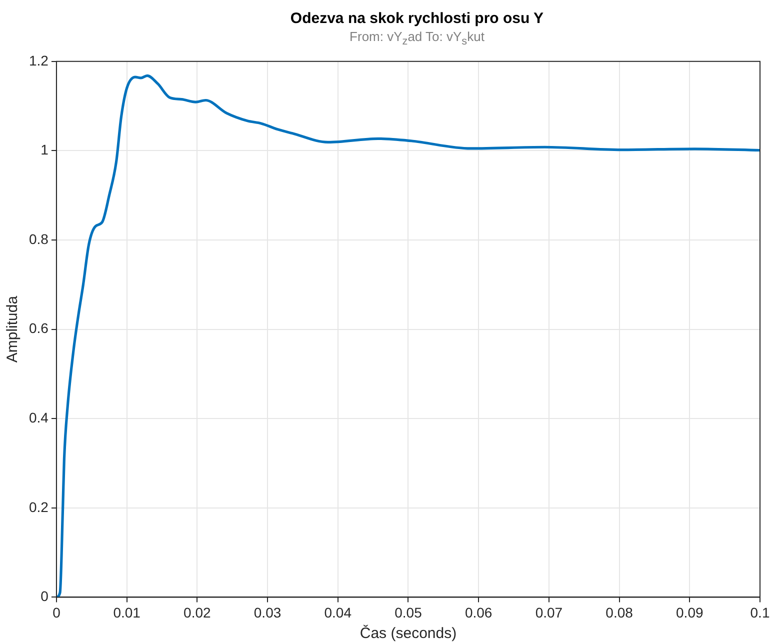  What do you see at coordinates (268, 612) in the screenshot?
I see `x-tick-label: 0.03` at bounding box center [268, 612].